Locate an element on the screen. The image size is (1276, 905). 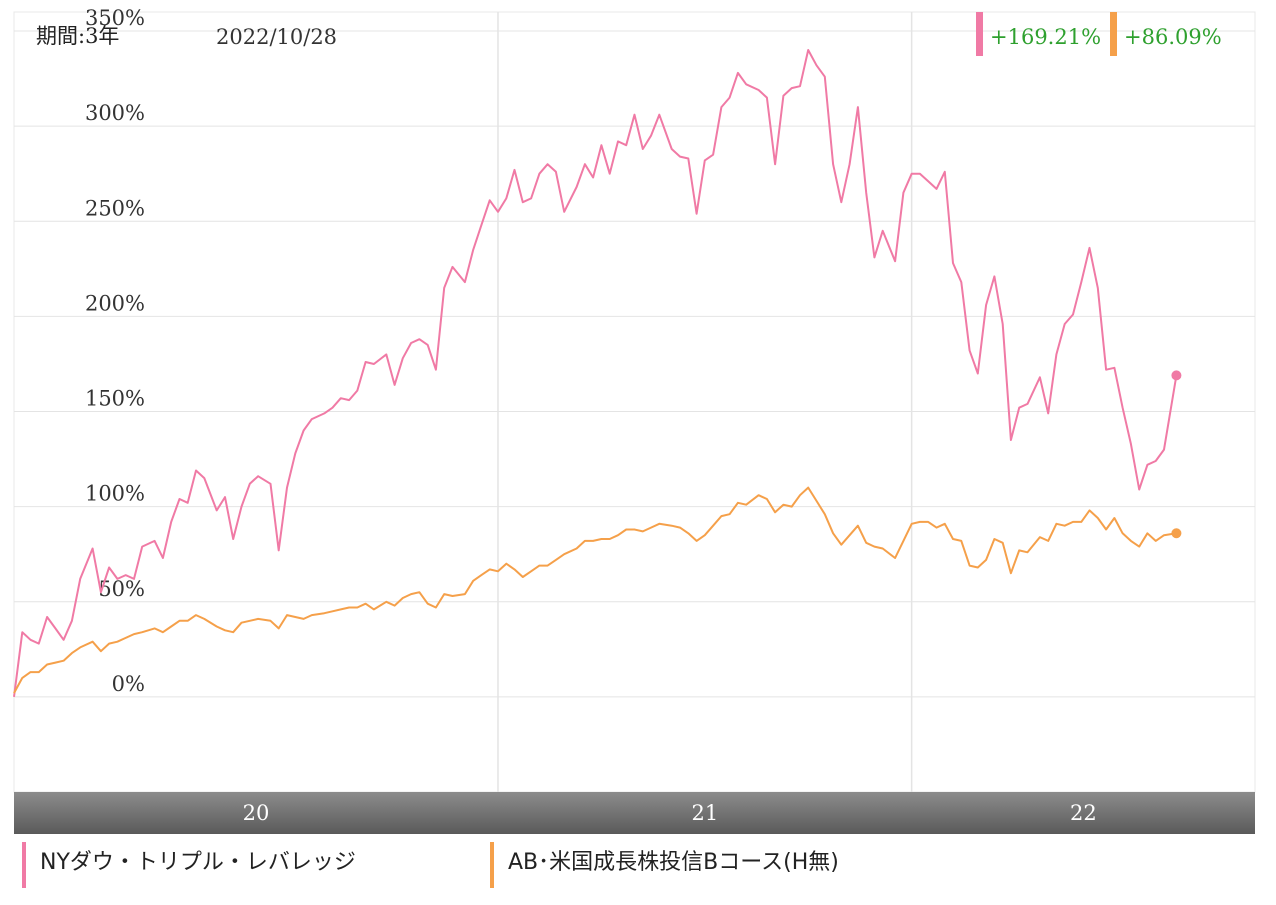
period-label: 期間:3年 is located at coordinates (77, 36).